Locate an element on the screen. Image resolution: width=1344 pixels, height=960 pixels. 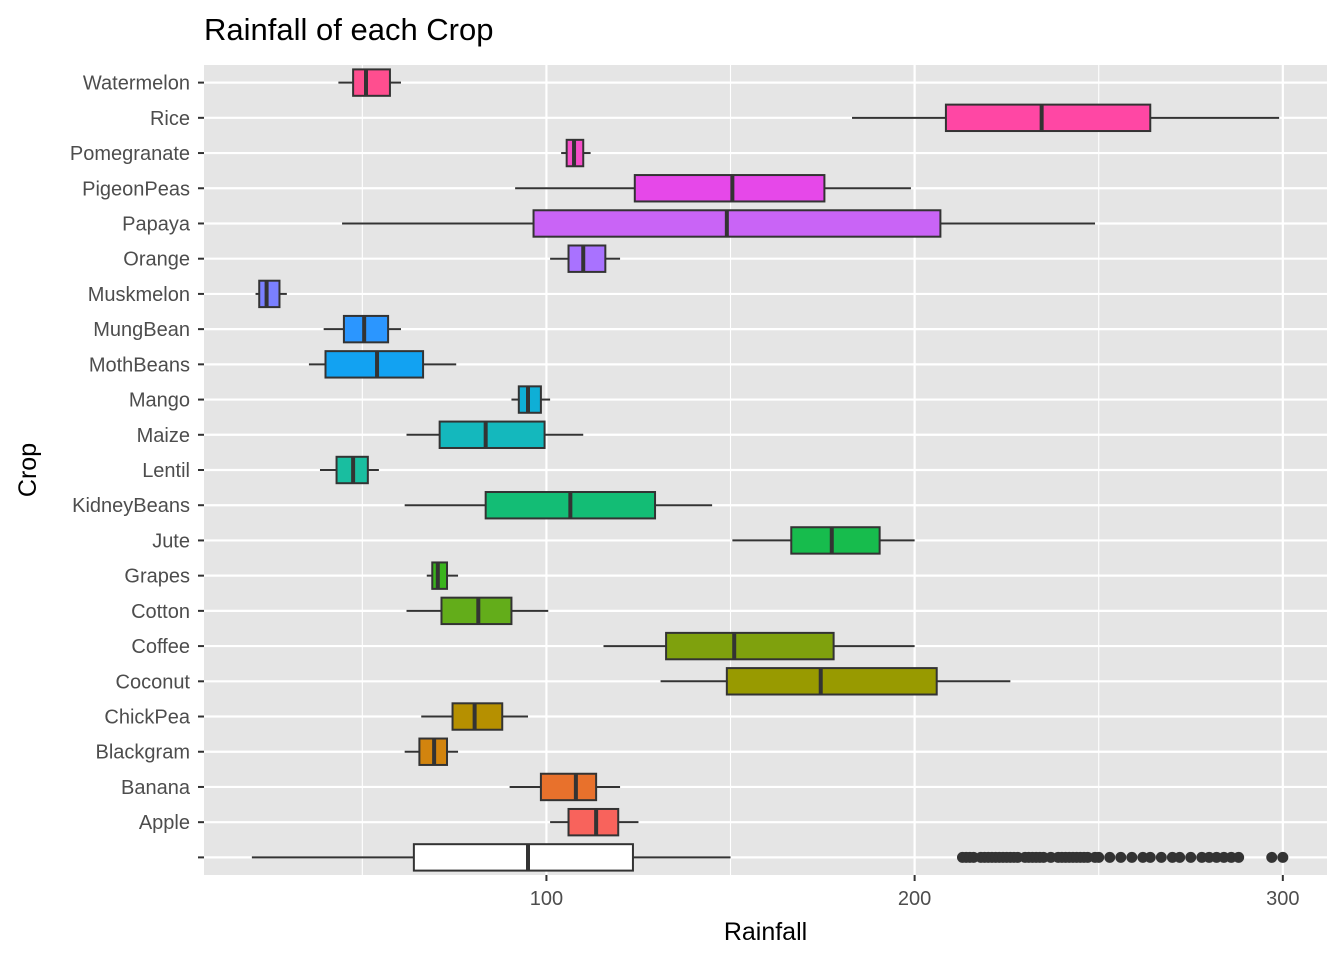
x-tick-label: 200 is located at coordinates (914, 899).